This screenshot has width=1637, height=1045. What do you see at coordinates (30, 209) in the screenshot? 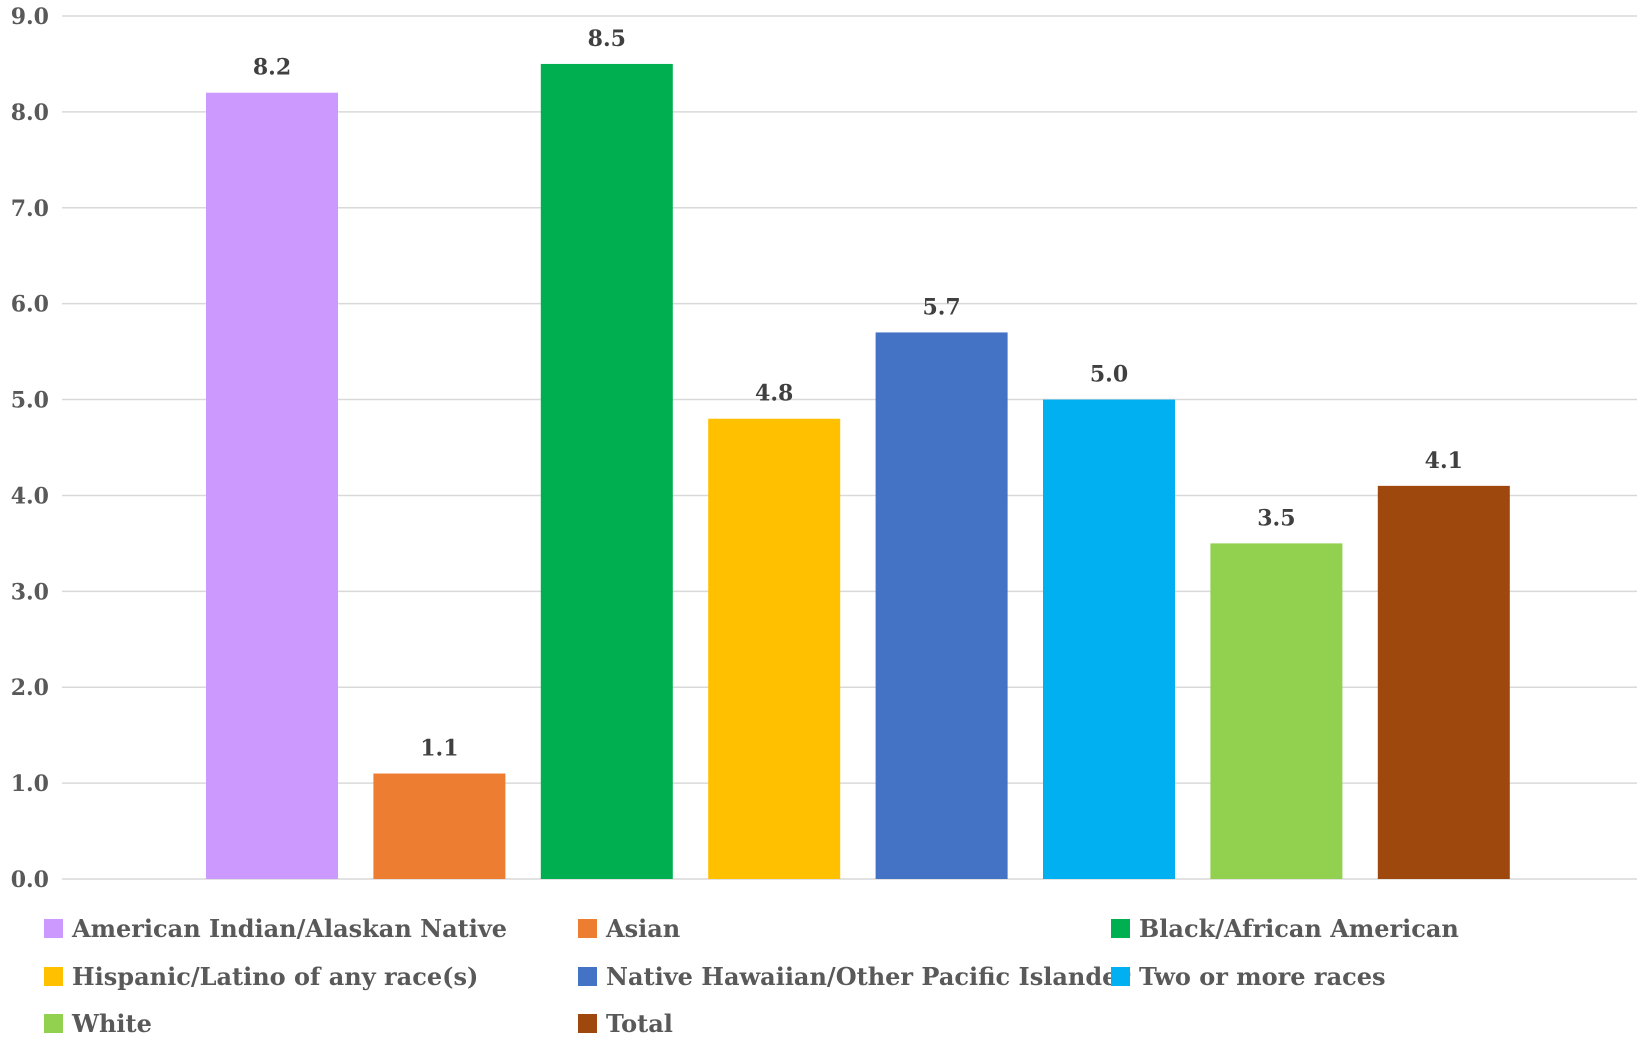
I see `y-tick-label: 7.0` at bounding box center [30, 209].